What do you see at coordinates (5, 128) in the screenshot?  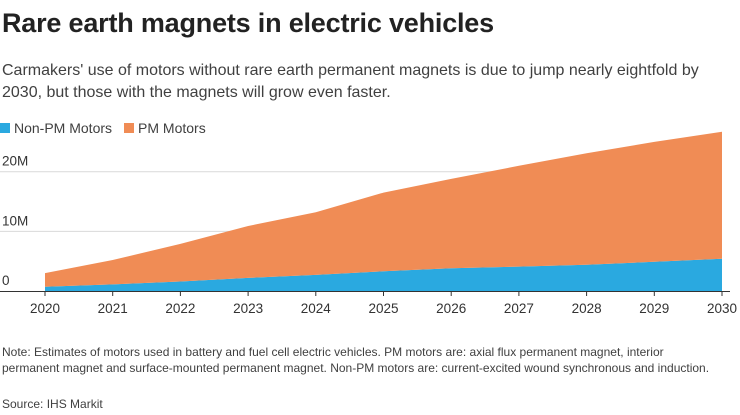 I see `legend-swatch-non-pm` at bounding box center [5, 128].